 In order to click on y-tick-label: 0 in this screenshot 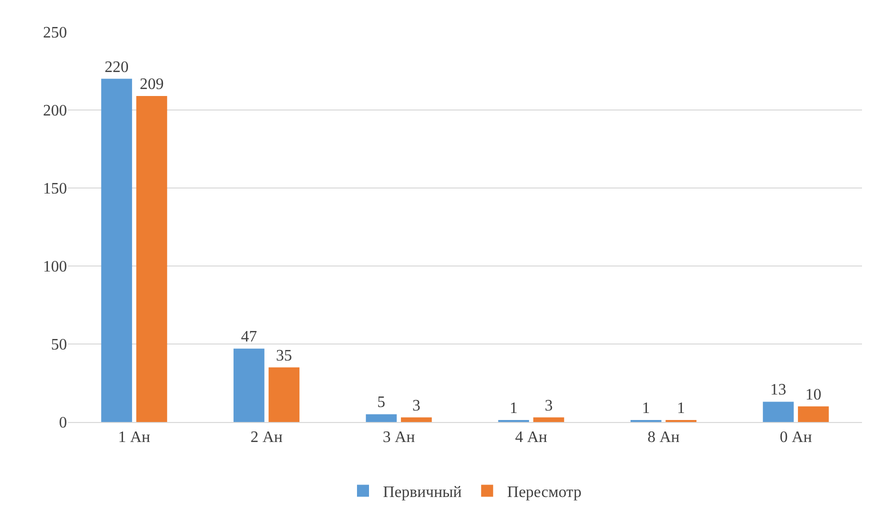, I will do `click(63, 423)`.